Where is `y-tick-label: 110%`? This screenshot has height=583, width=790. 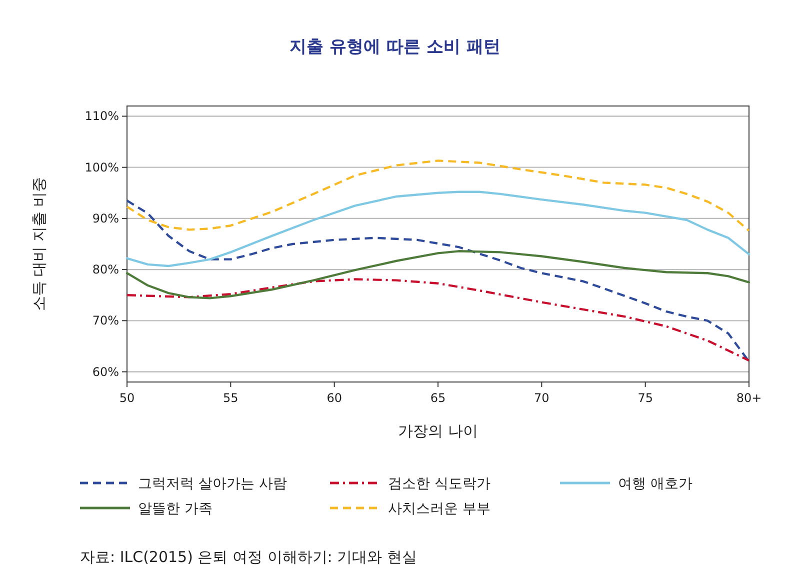
y-tick-label: 110% is located at coordinates (101, 116).